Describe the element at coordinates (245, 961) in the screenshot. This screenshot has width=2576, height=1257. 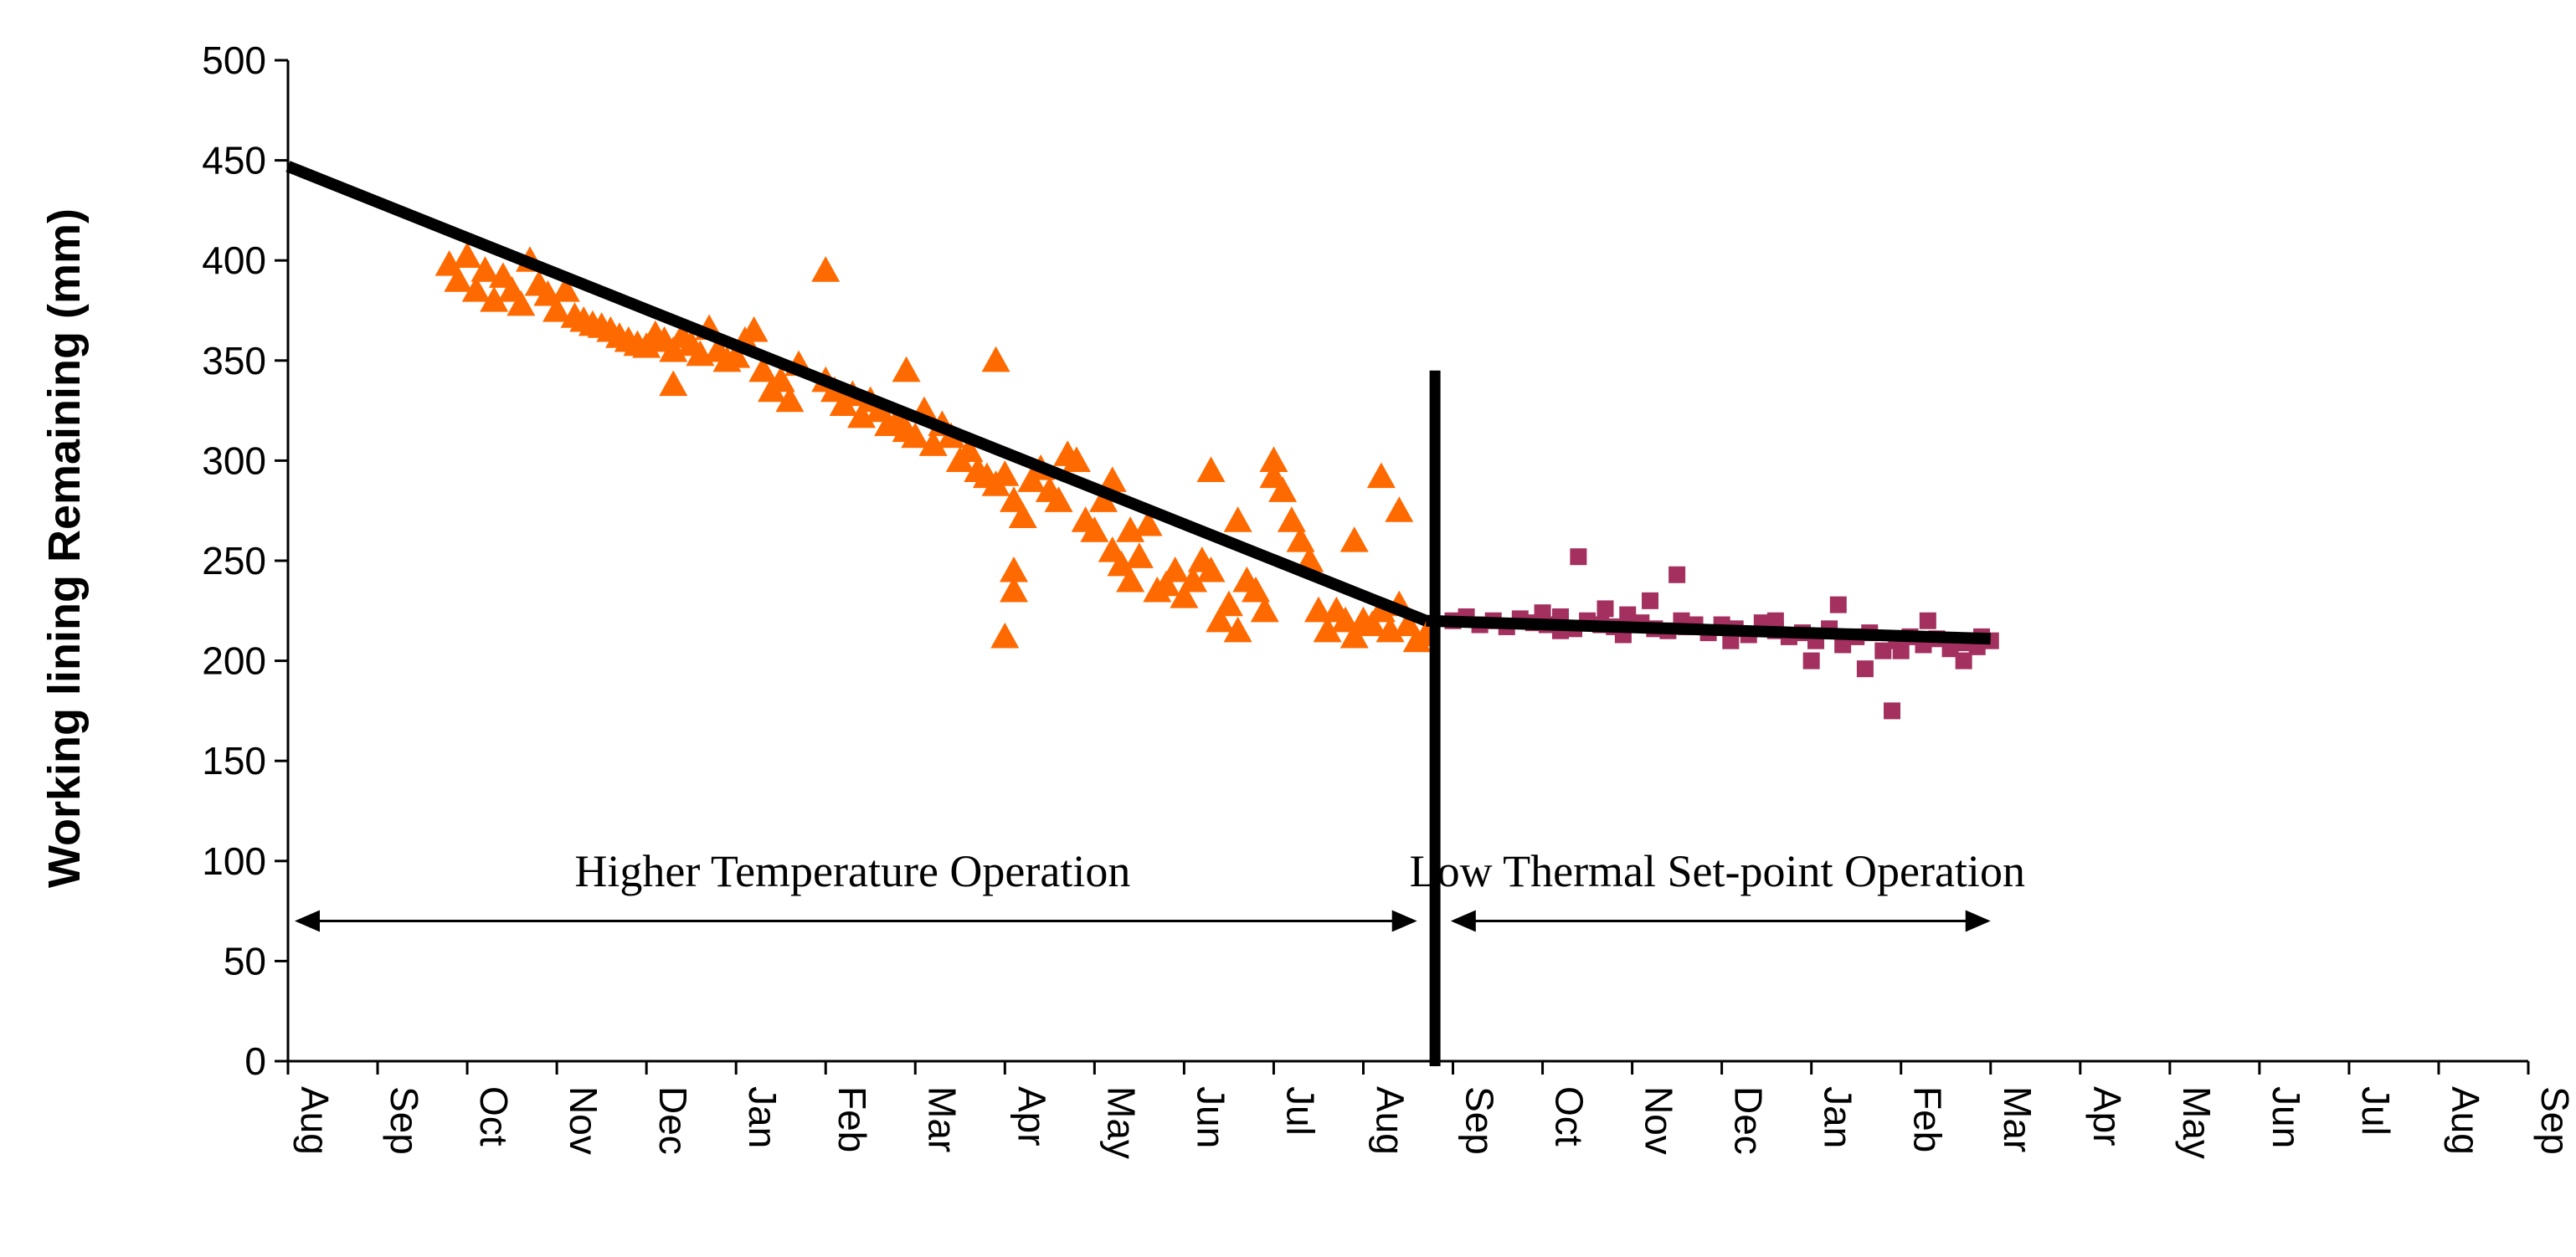
I see `y-tick-label: 50` at that location.